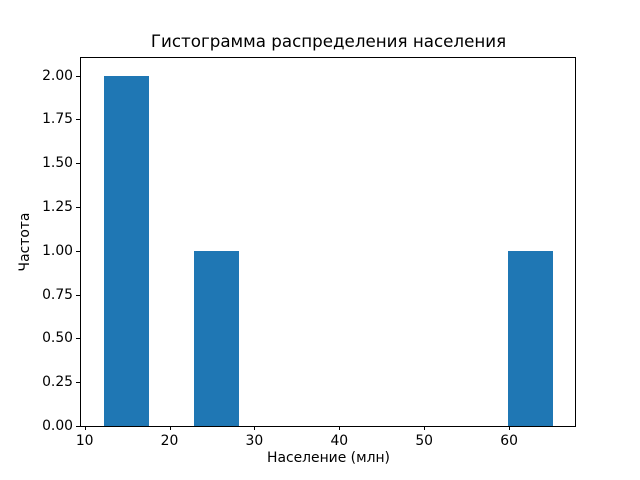  Describe the element at coordinates (328, 458) in the screenshot. I see `x-axis-label: Население (млн)` at that location.